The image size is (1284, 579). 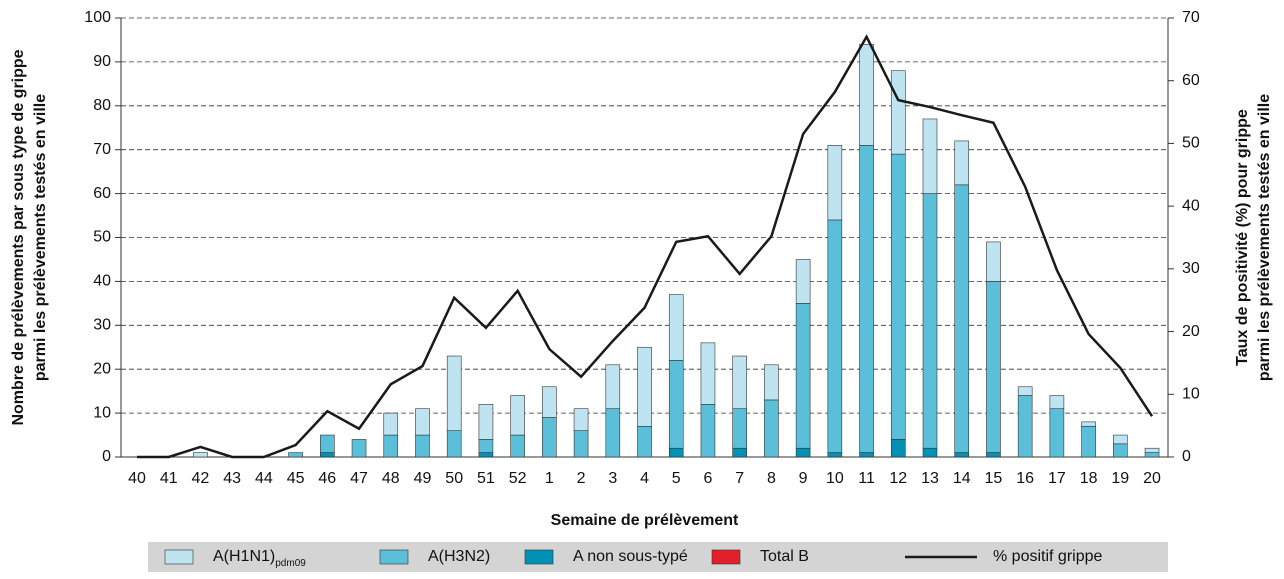 I want to click on x-tick-label: 12, so click(x=898, y=478).